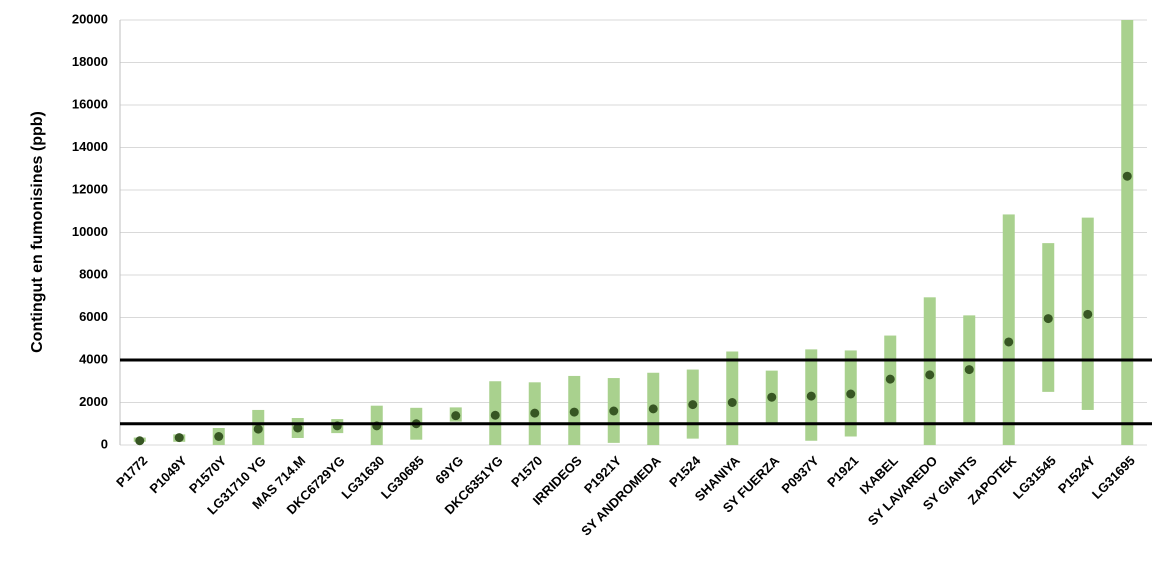  I want to click on x-tick-label: LG31695, so click(1113, 477).